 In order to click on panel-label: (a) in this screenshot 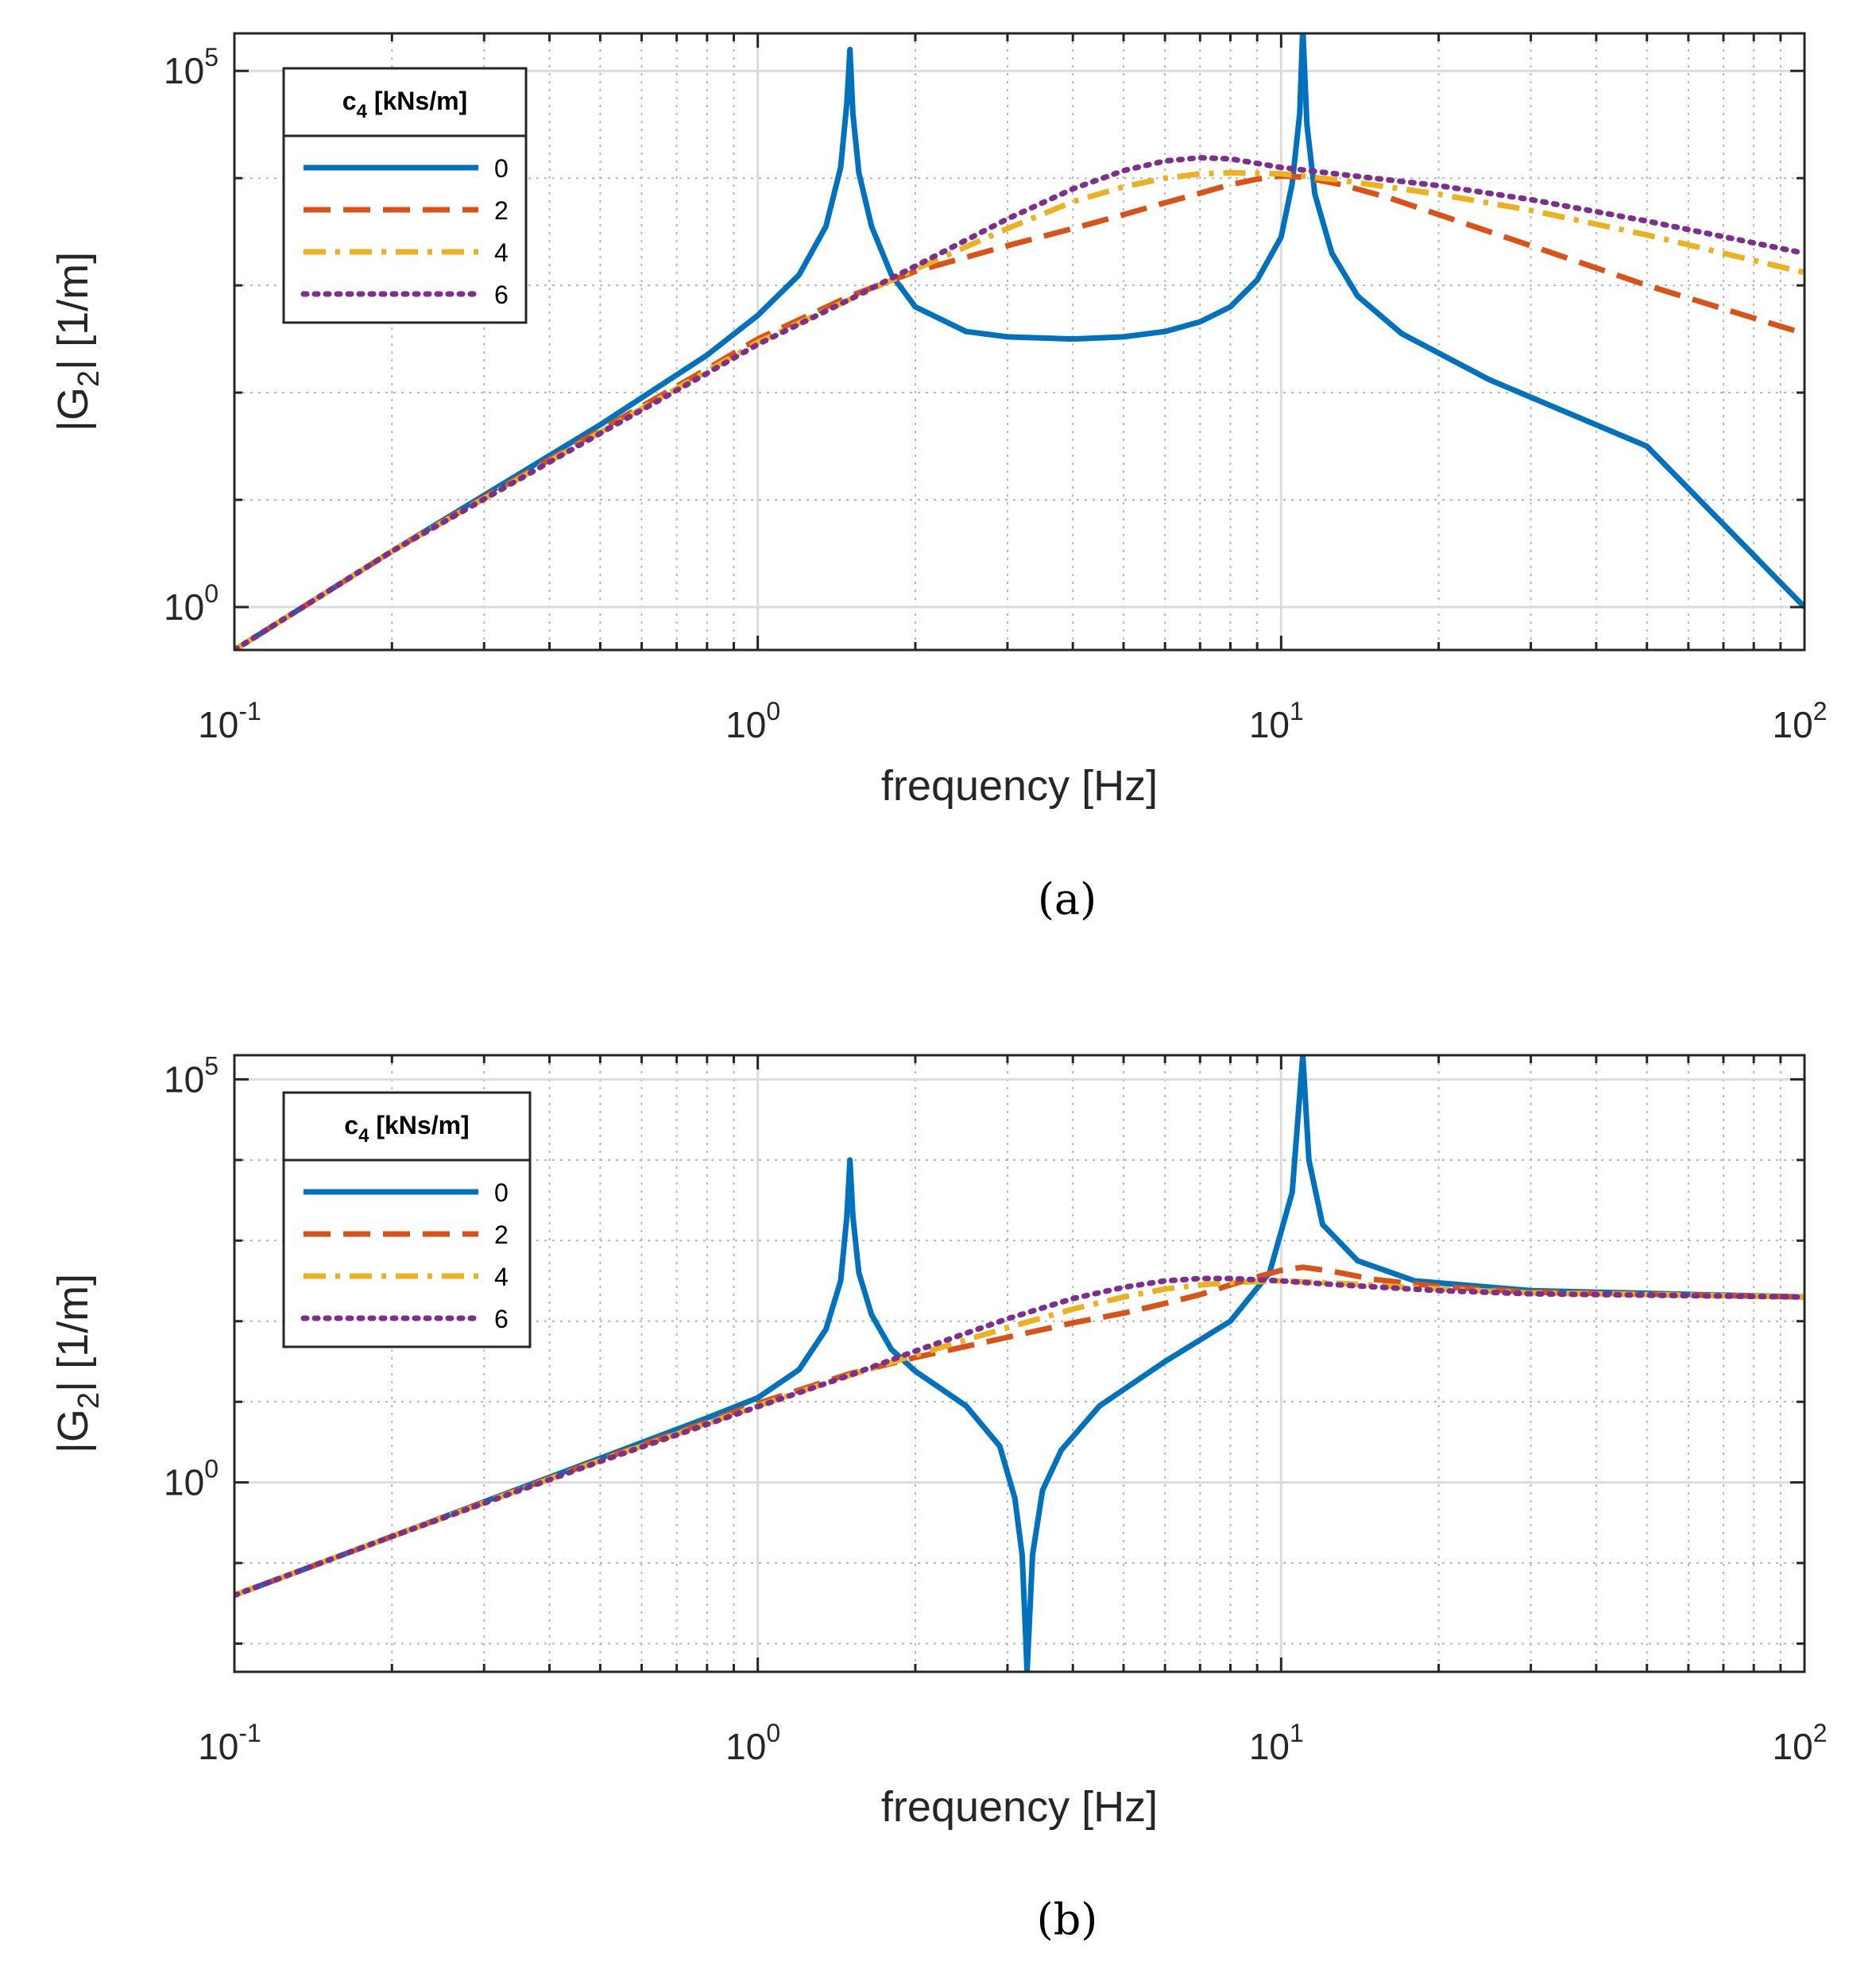, I will do `click(1067, 899)`.